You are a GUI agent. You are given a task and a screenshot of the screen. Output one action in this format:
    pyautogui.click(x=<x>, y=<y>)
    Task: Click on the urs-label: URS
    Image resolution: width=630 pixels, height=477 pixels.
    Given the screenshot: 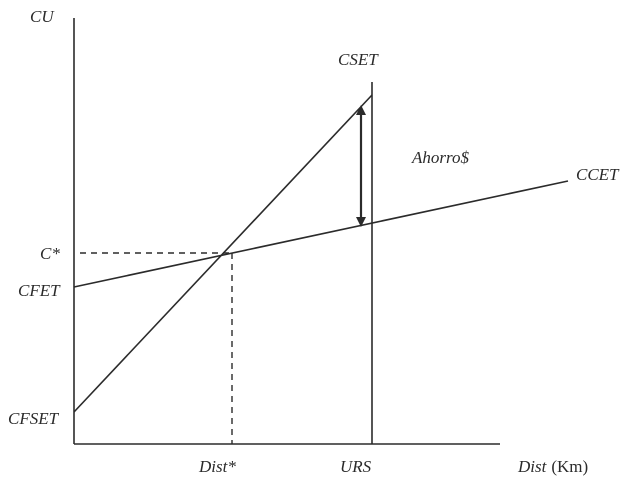 What is the action you would take?
    pyautogui.click(x=356, y=466)
    